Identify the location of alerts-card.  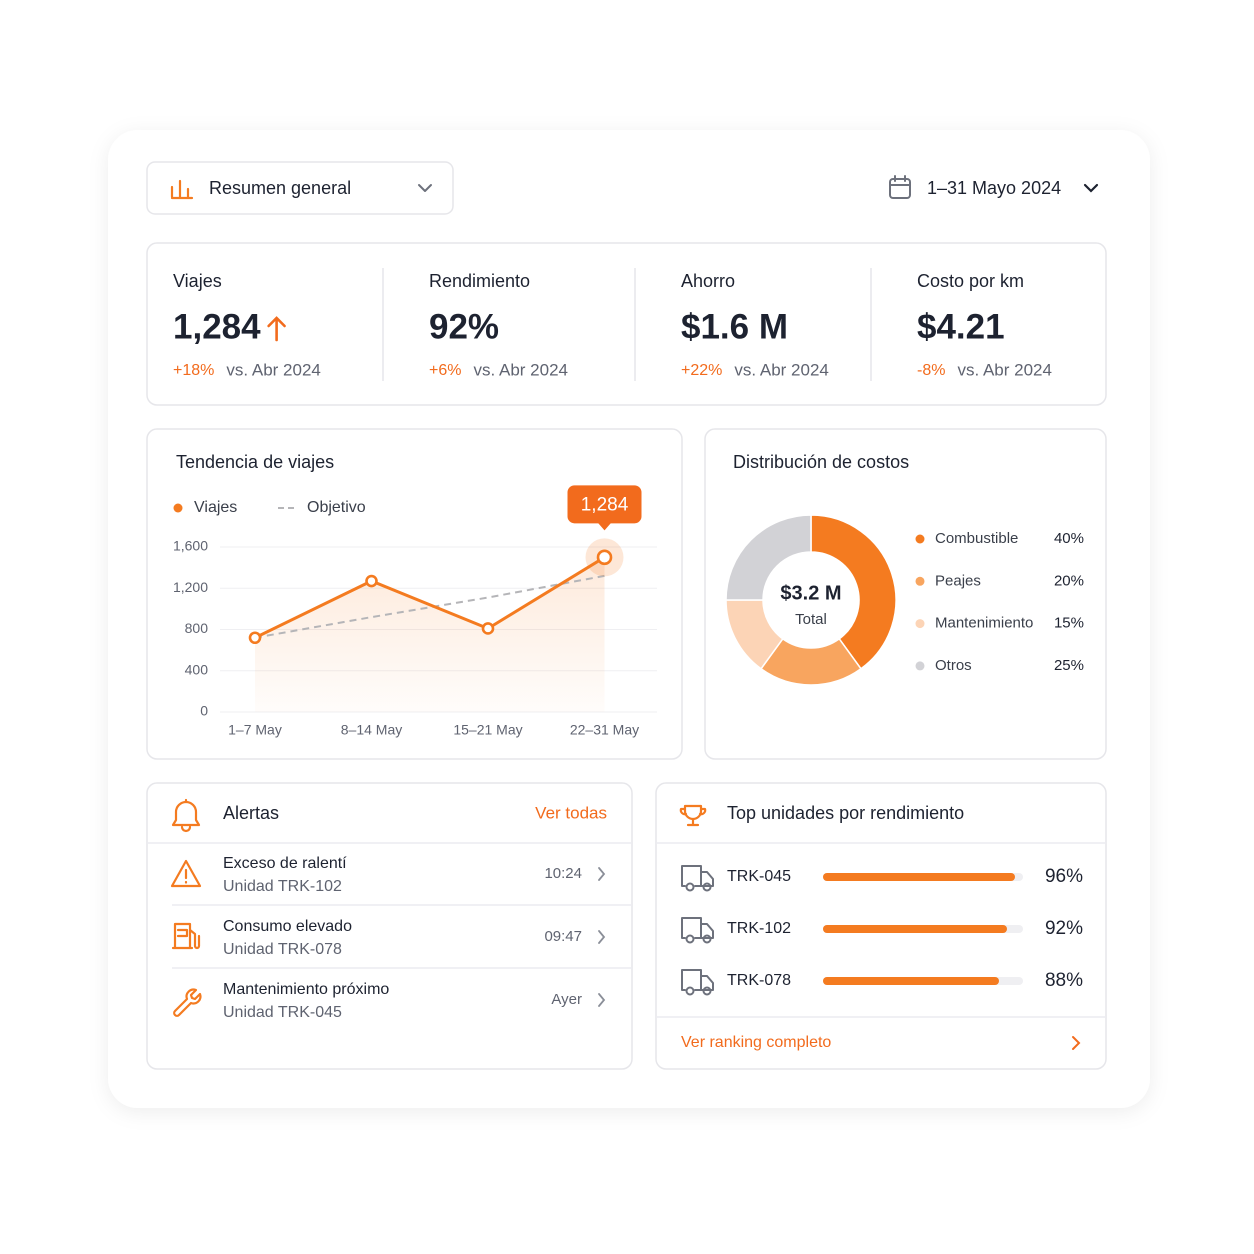
(389, 926).